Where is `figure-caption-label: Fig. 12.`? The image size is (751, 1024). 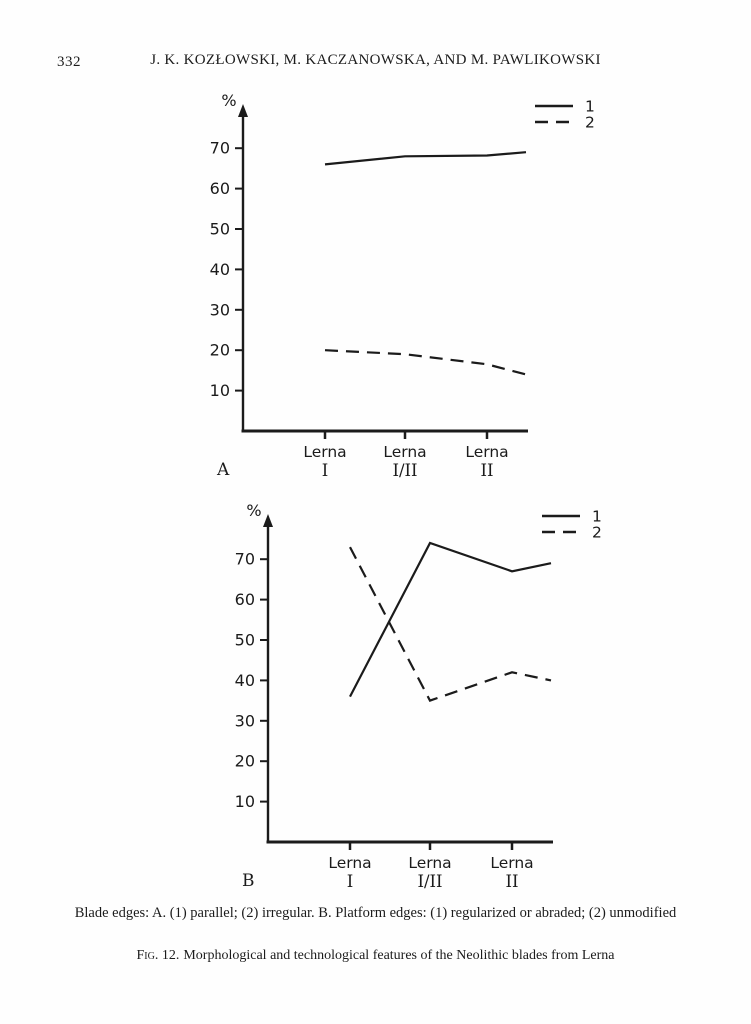
figure-caption-label: Fig. 12. is located at coordinates (158, 955).